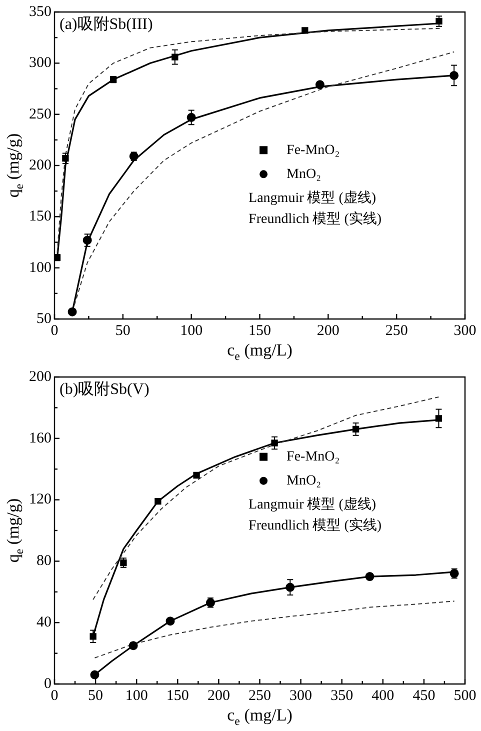 The height and width of the screenshot is (731, 481). I want to click on y-tick-label: 0, so click(48, 684).